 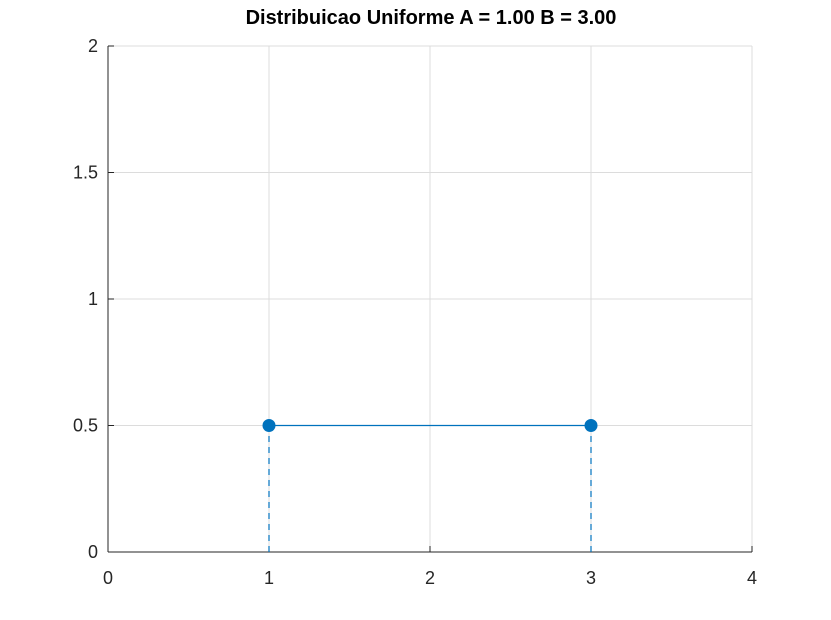 I want to click on x-tick-label-2: 2, so click(x=430, y=578).